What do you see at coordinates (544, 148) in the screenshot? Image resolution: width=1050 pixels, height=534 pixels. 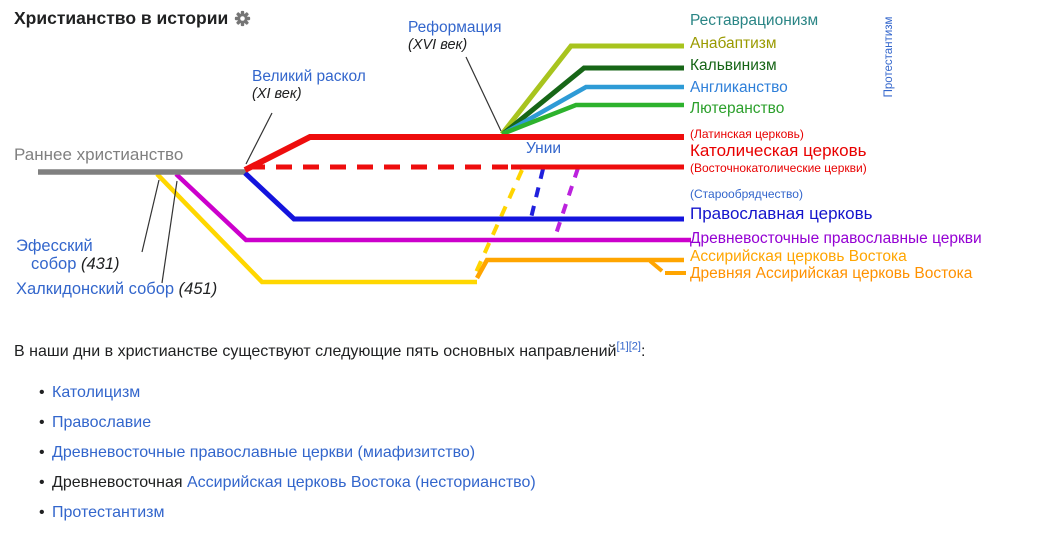 I see `label-unions: Унии` at bounding box center [544, 148].